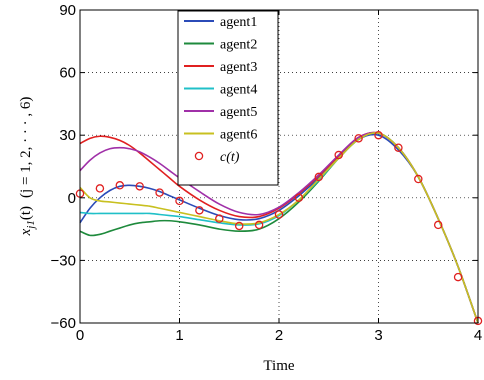 The width and height of the screenshot is (484, 380). What do you see at coordinates (67, 73) in the screenshot?
I see `y-tick-label: 60` at bounding box center [67, 73].